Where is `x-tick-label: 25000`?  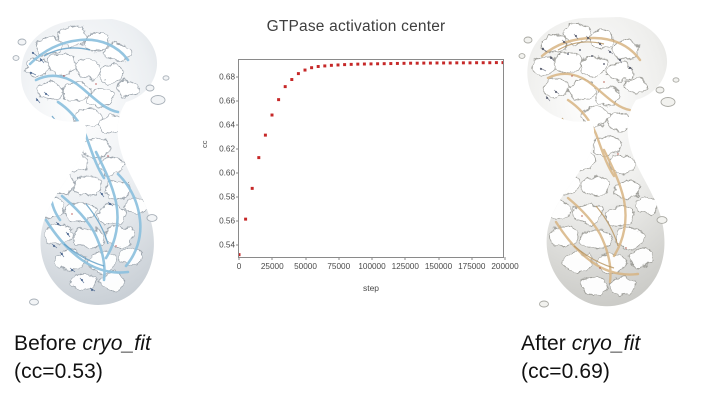 x-tick-label: 25000 is located at coordinates (272, 266).